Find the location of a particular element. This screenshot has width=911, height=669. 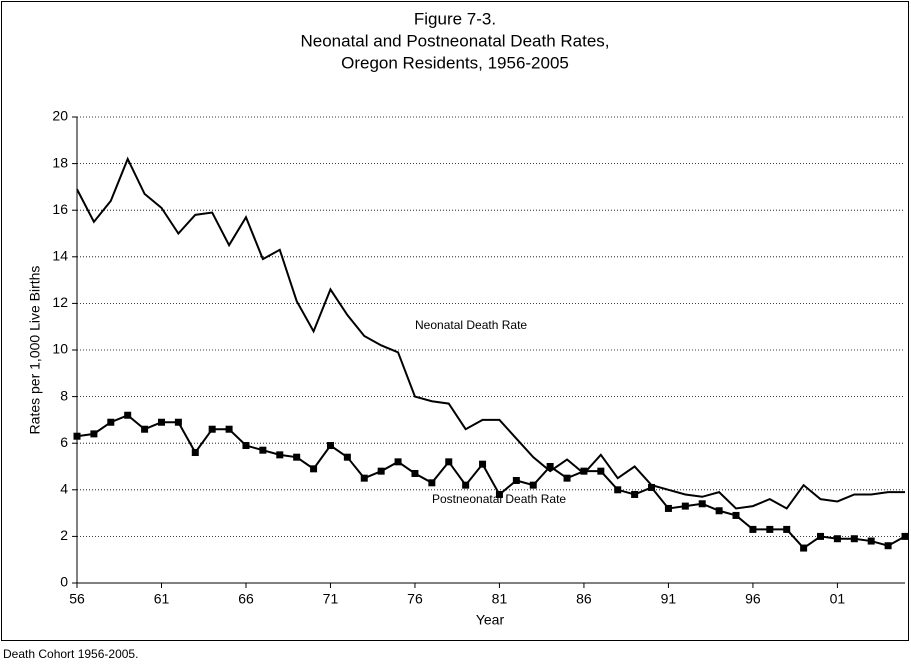

y-axis-label: Rates per 1,000 Live Births is located at coordinates (35, 350).